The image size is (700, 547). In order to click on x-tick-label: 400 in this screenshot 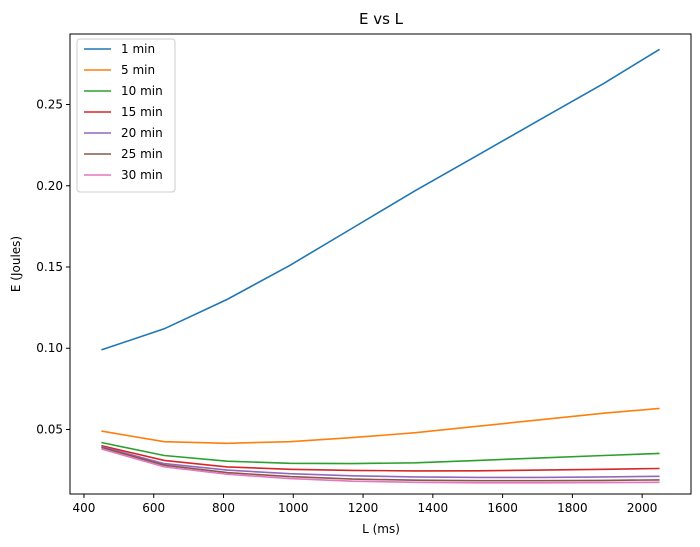, I will do `click(84, 508)`.